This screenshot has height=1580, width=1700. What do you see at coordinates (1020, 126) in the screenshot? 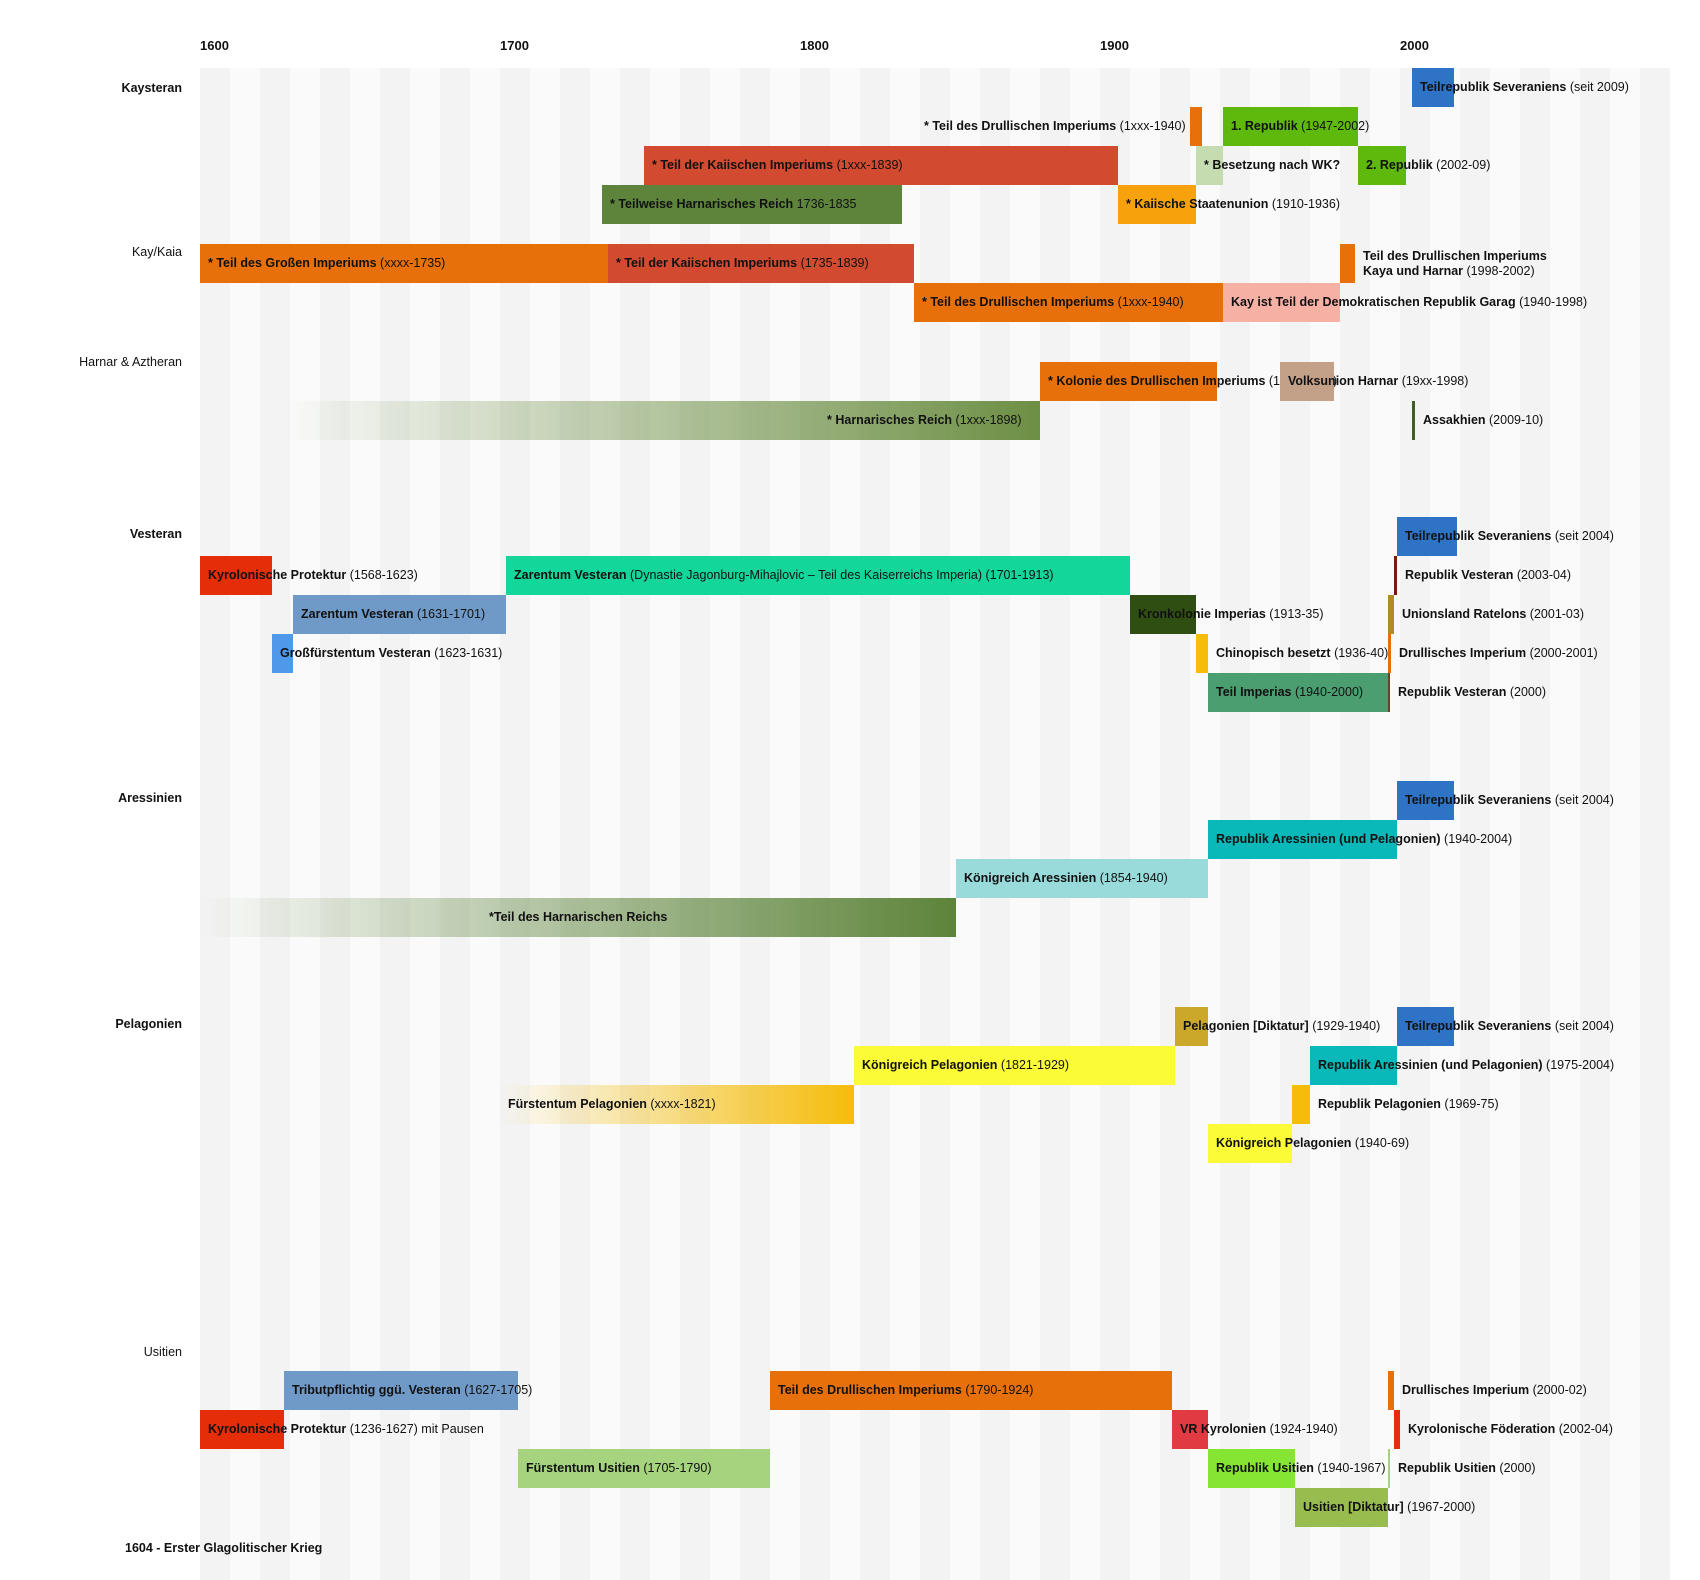
I see `period-name: * Teil des Drullischen Imperiums` at bounding box center [1020, 126].